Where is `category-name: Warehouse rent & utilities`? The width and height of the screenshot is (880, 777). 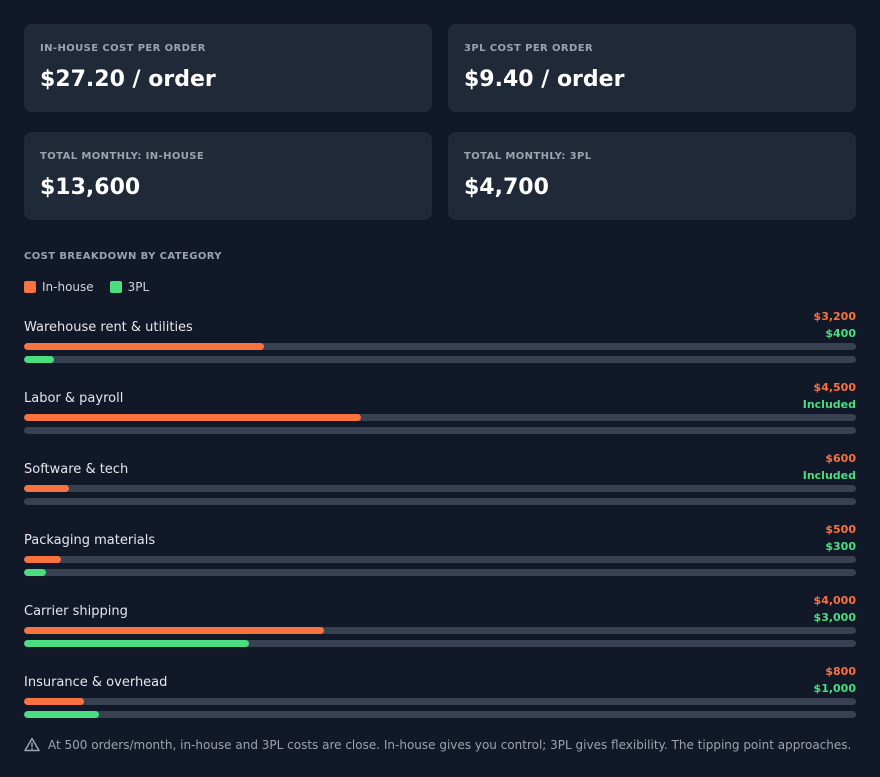 category-name: Warehouse rent & utilities is located at coordinates (108, 327).